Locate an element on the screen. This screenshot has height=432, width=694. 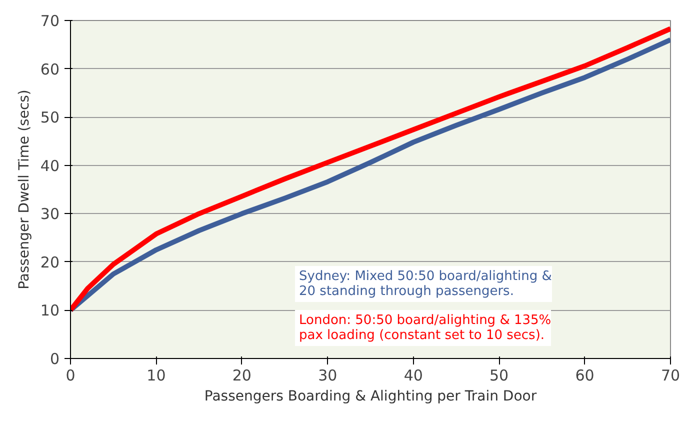
y-tick-label: 0 is located at coordinates (55, 359).